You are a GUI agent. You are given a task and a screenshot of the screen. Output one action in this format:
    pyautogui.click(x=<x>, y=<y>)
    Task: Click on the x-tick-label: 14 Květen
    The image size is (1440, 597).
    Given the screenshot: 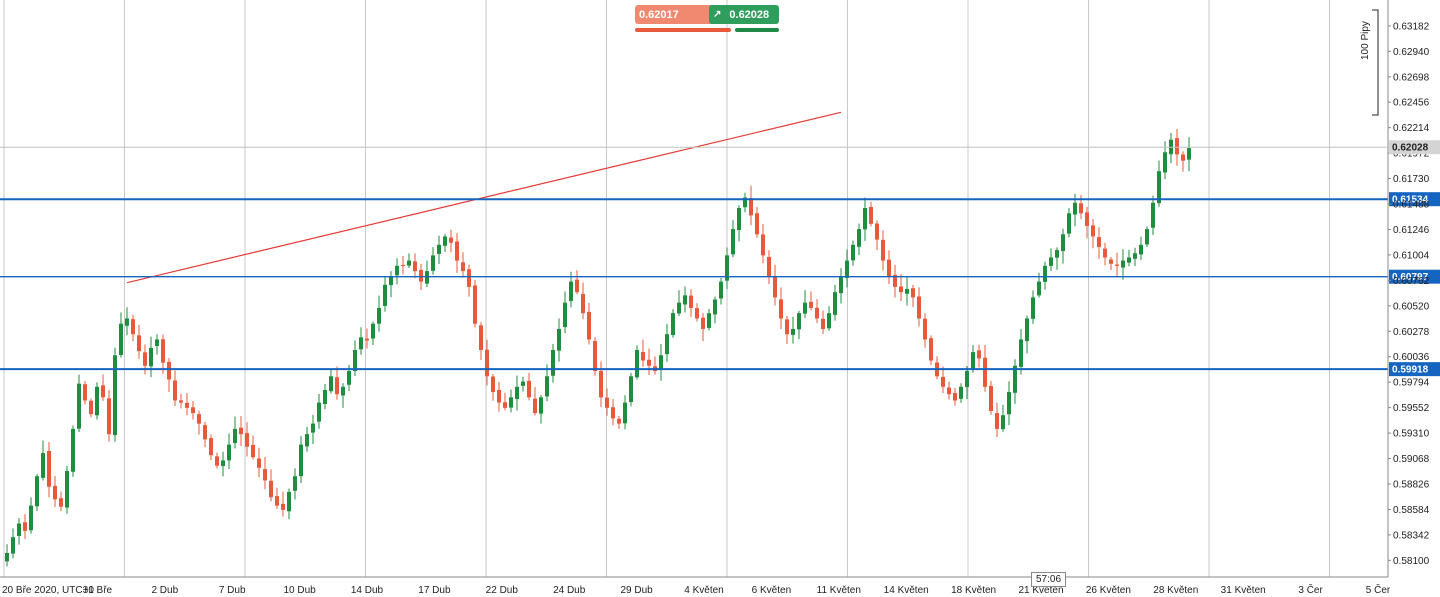 What is the action you would take?
    pyautogui.click(x=906, y=590)
    